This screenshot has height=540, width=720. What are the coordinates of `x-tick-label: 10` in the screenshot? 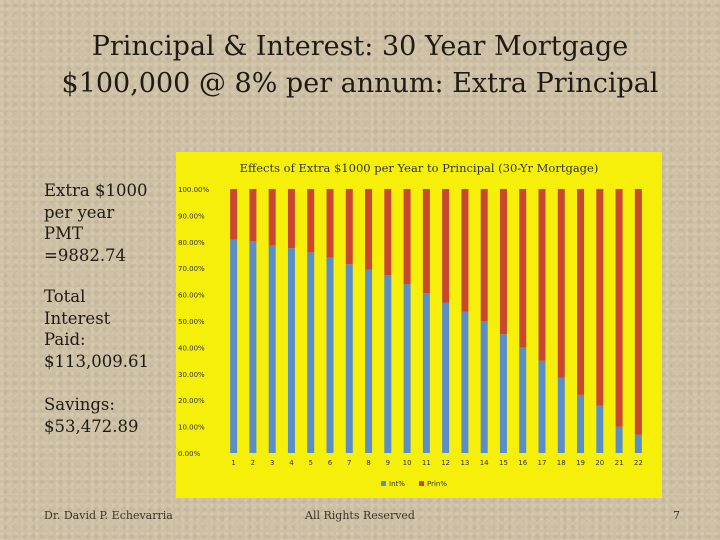 It's located at (407, 463).